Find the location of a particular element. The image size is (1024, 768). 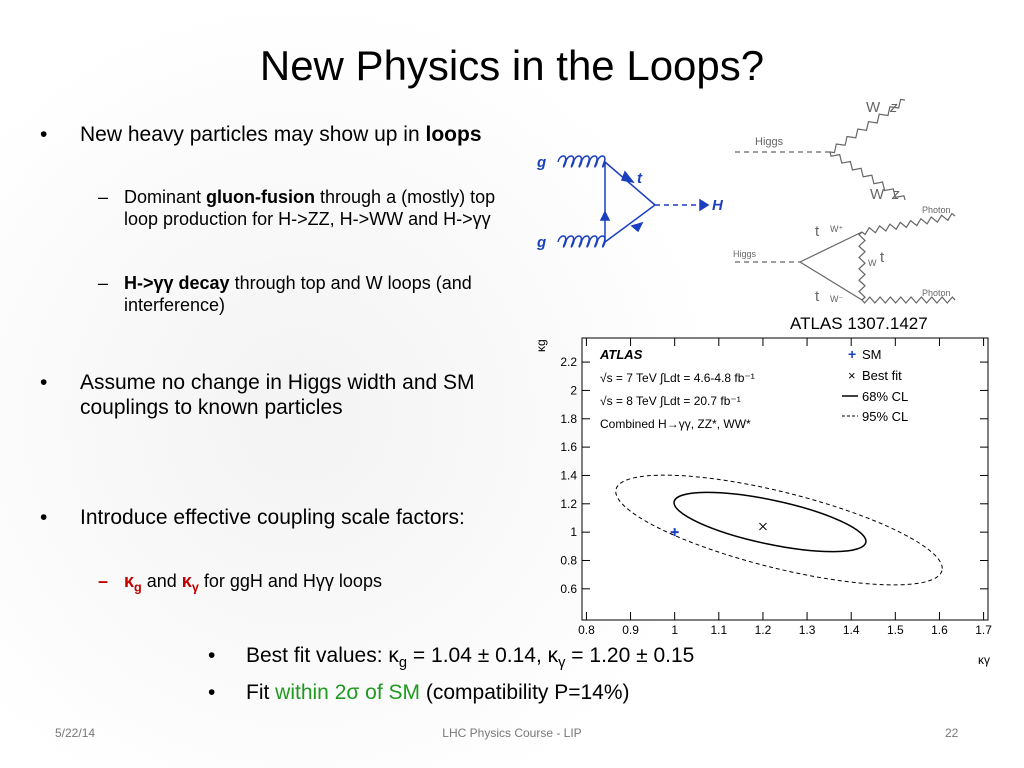

footer-date: 5/22/14 is located at coordinates (75, 733).